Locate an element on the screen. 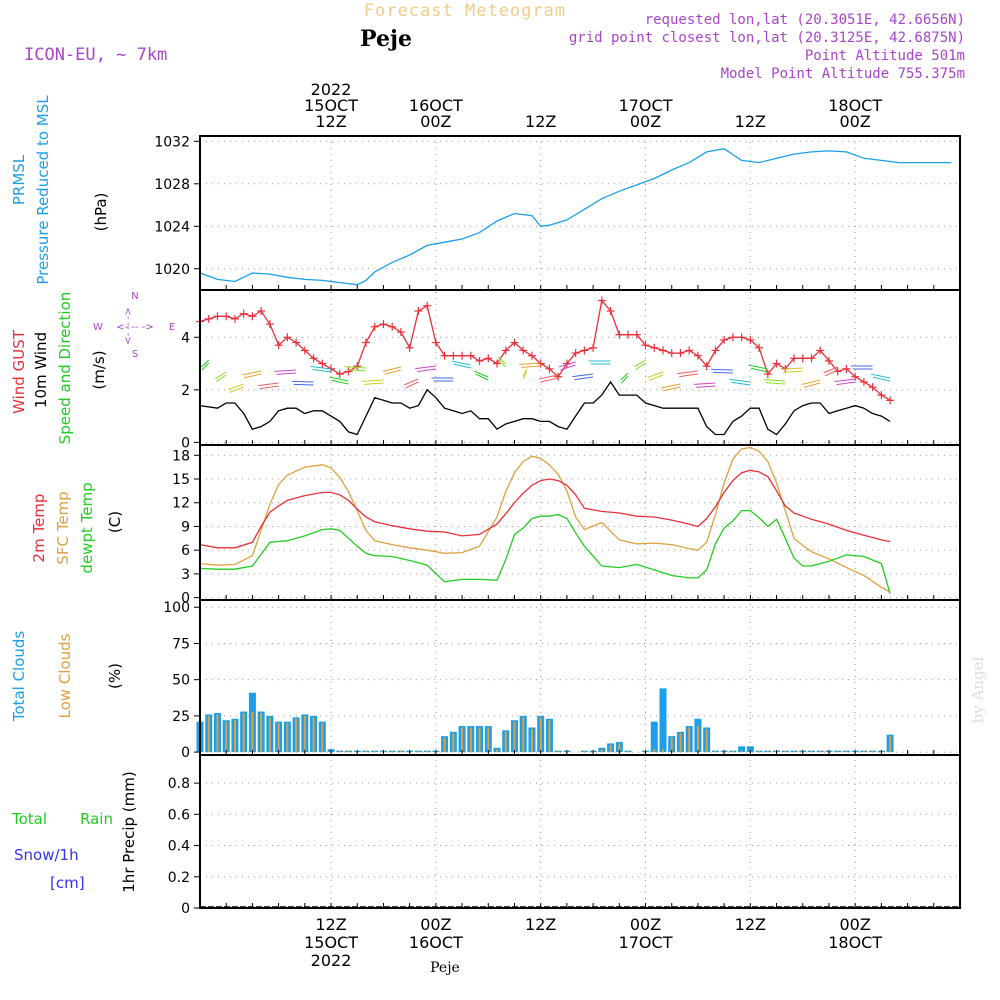 This screenshot has width=1000, height=1000. wind-y-tick-label: 2 is located at coordinates (185, 391).